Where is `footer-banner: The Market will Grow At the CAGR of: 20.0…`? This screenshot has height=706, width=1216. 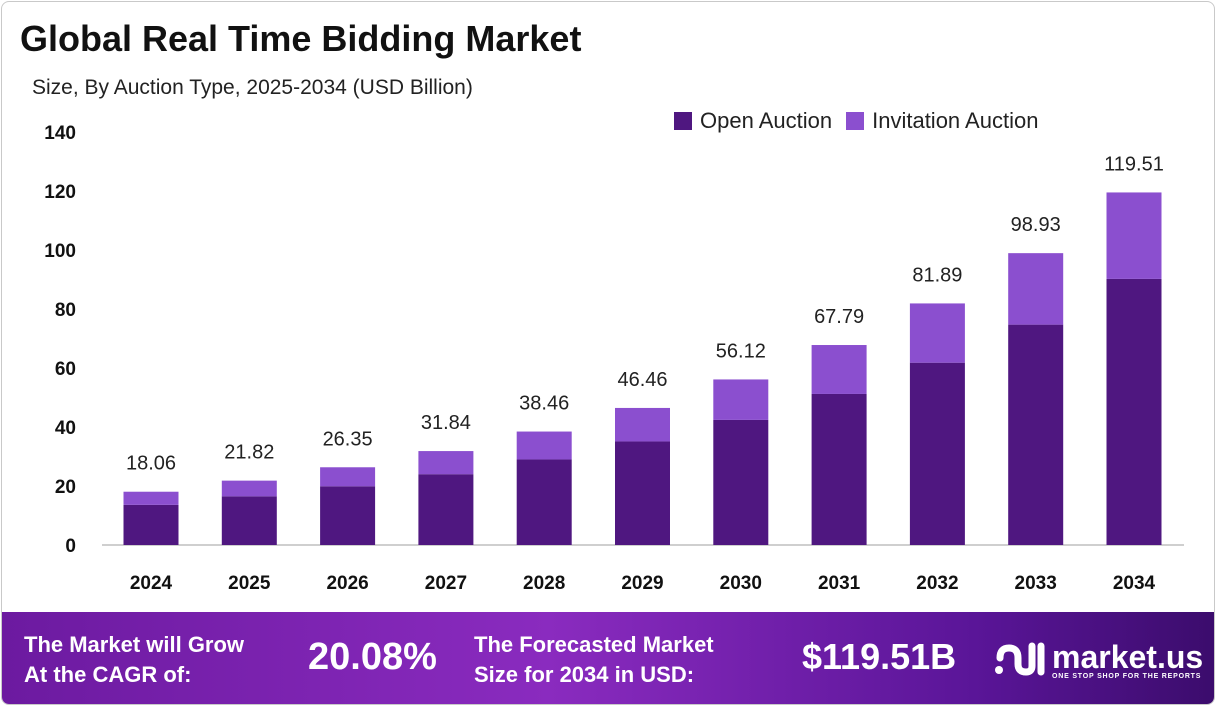 footer-banner: The Market will Grow At the CAGR of: 20.0… is located at coordinates (608, 658).